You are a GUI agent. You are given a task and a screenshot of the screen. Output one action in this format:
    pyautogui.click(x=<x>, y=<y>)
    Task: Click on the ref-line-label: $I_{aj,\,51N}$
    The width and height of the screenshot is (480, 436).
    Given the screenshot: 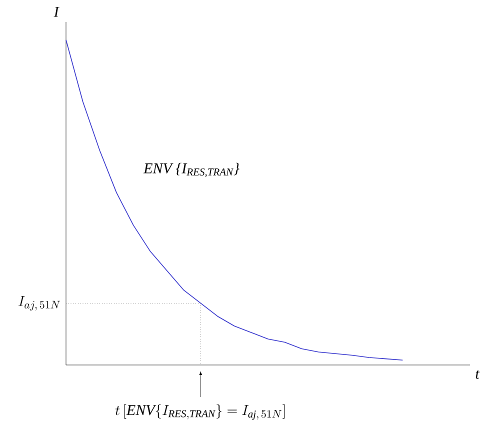 What is the action you would take?
    pyautogui.click(x=39, y=303)
    